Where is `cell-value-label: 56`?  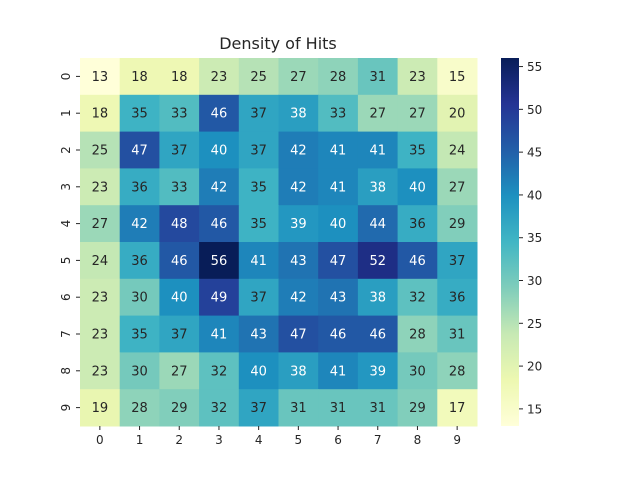 cell-value-label: 56 is located at coordinates (219, 261).